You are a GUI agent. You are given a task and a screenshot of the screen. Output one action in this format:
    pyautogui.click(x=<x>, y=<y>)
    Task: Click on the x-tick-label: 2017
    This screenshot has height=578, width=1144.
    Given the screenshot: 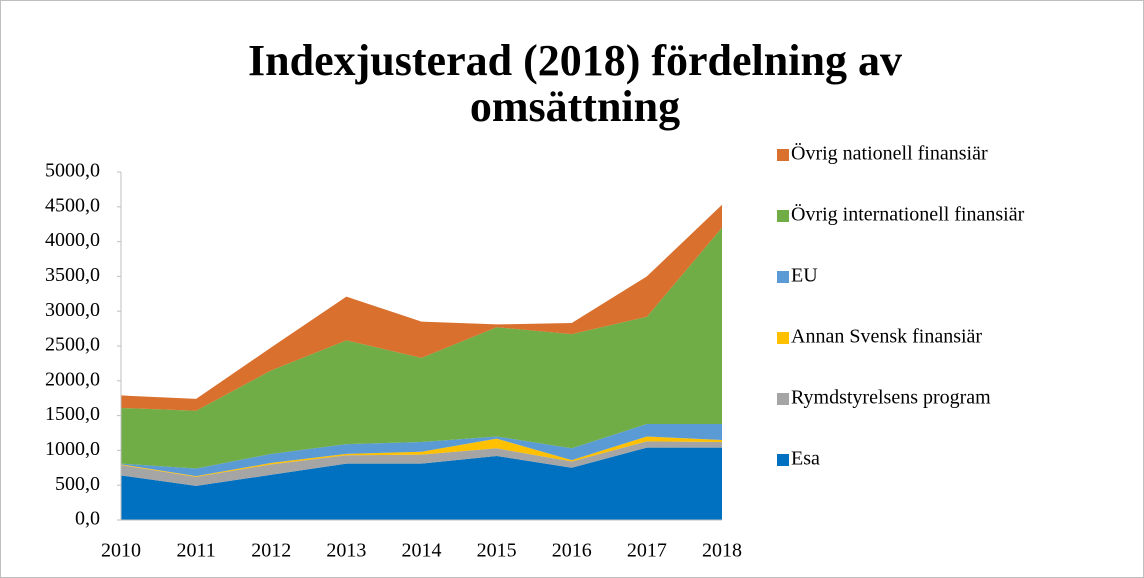 What is the action you would take?
    pyautogui.click(x=647, y=551)
    